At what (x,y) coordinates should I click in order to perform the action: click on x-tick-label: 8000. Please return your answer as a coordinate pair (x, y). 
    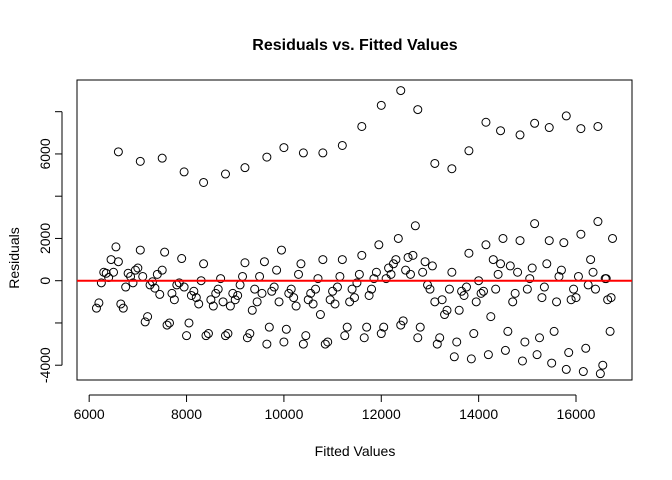
    Looking at the image, I should click on (186, 414).